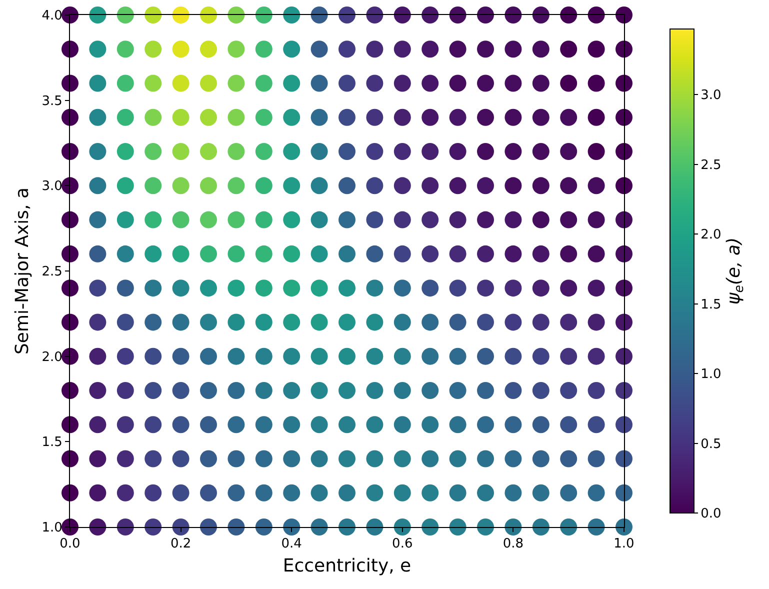  What do you see at coordinates (711, 514) in the screenshot?
I see `color-bar-label: 0.0` at bounding box center [711, 514].